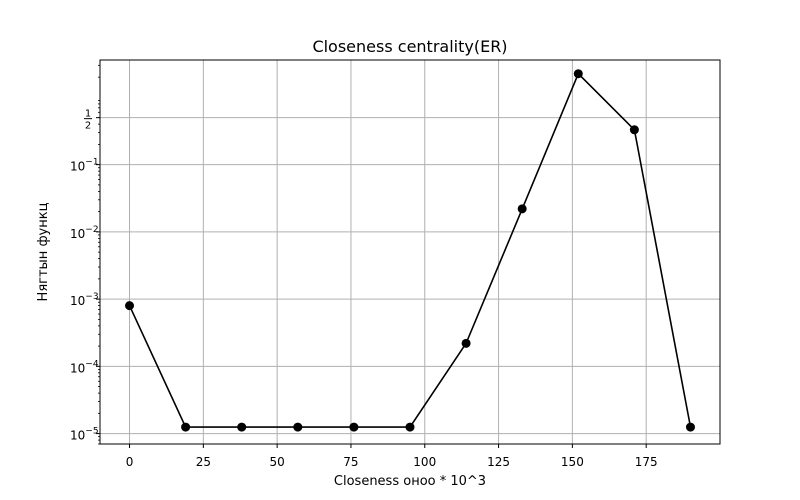 The image size is (800, 500). What do you see at coordinates (43, 251) in the screenshot?
I see `y-axis-label: Нягтын функц` at bounding box center [43, 251].